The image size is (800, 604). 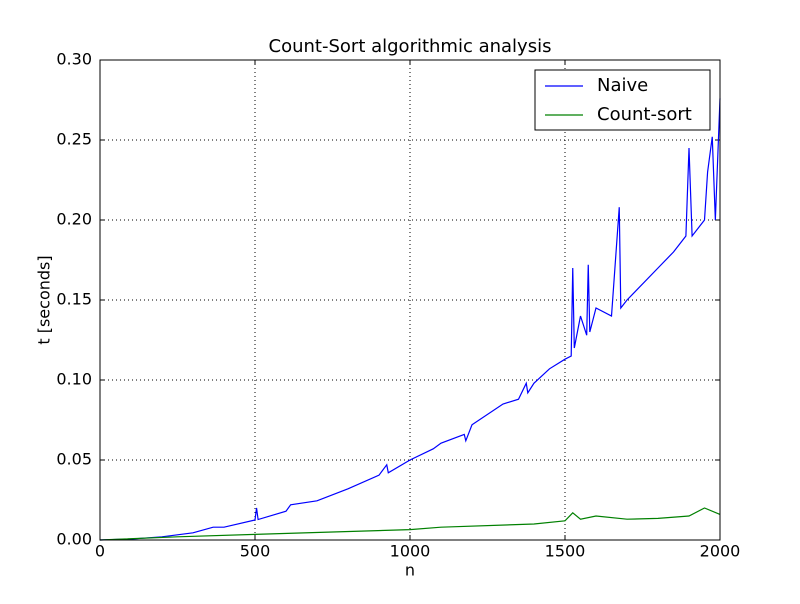 What do you see at coordinates (44, 299) in the screenshot?
I see `y-axis-label: t [seconds]` at bounding box center [44, 299].